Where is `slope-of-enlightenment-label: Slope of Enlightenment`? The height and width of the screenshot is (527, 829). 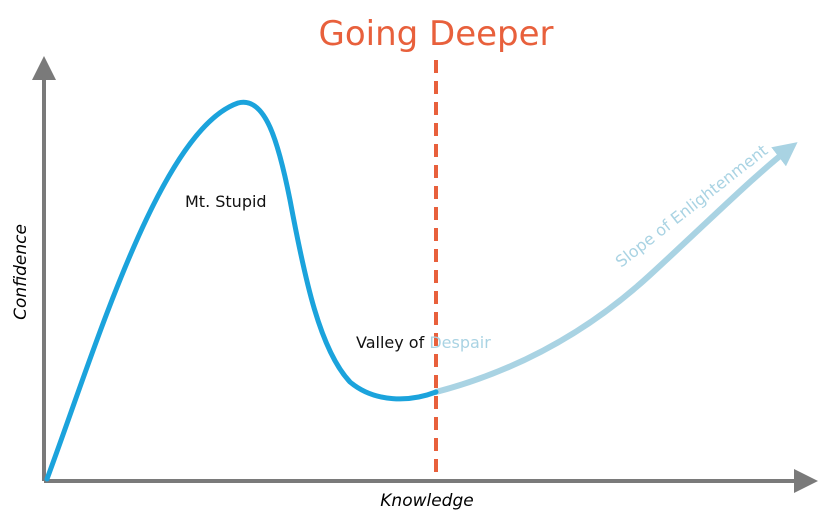 slope-of-enlightenment-label: Slope of Enlightenment is located at coordinates (691, 206).